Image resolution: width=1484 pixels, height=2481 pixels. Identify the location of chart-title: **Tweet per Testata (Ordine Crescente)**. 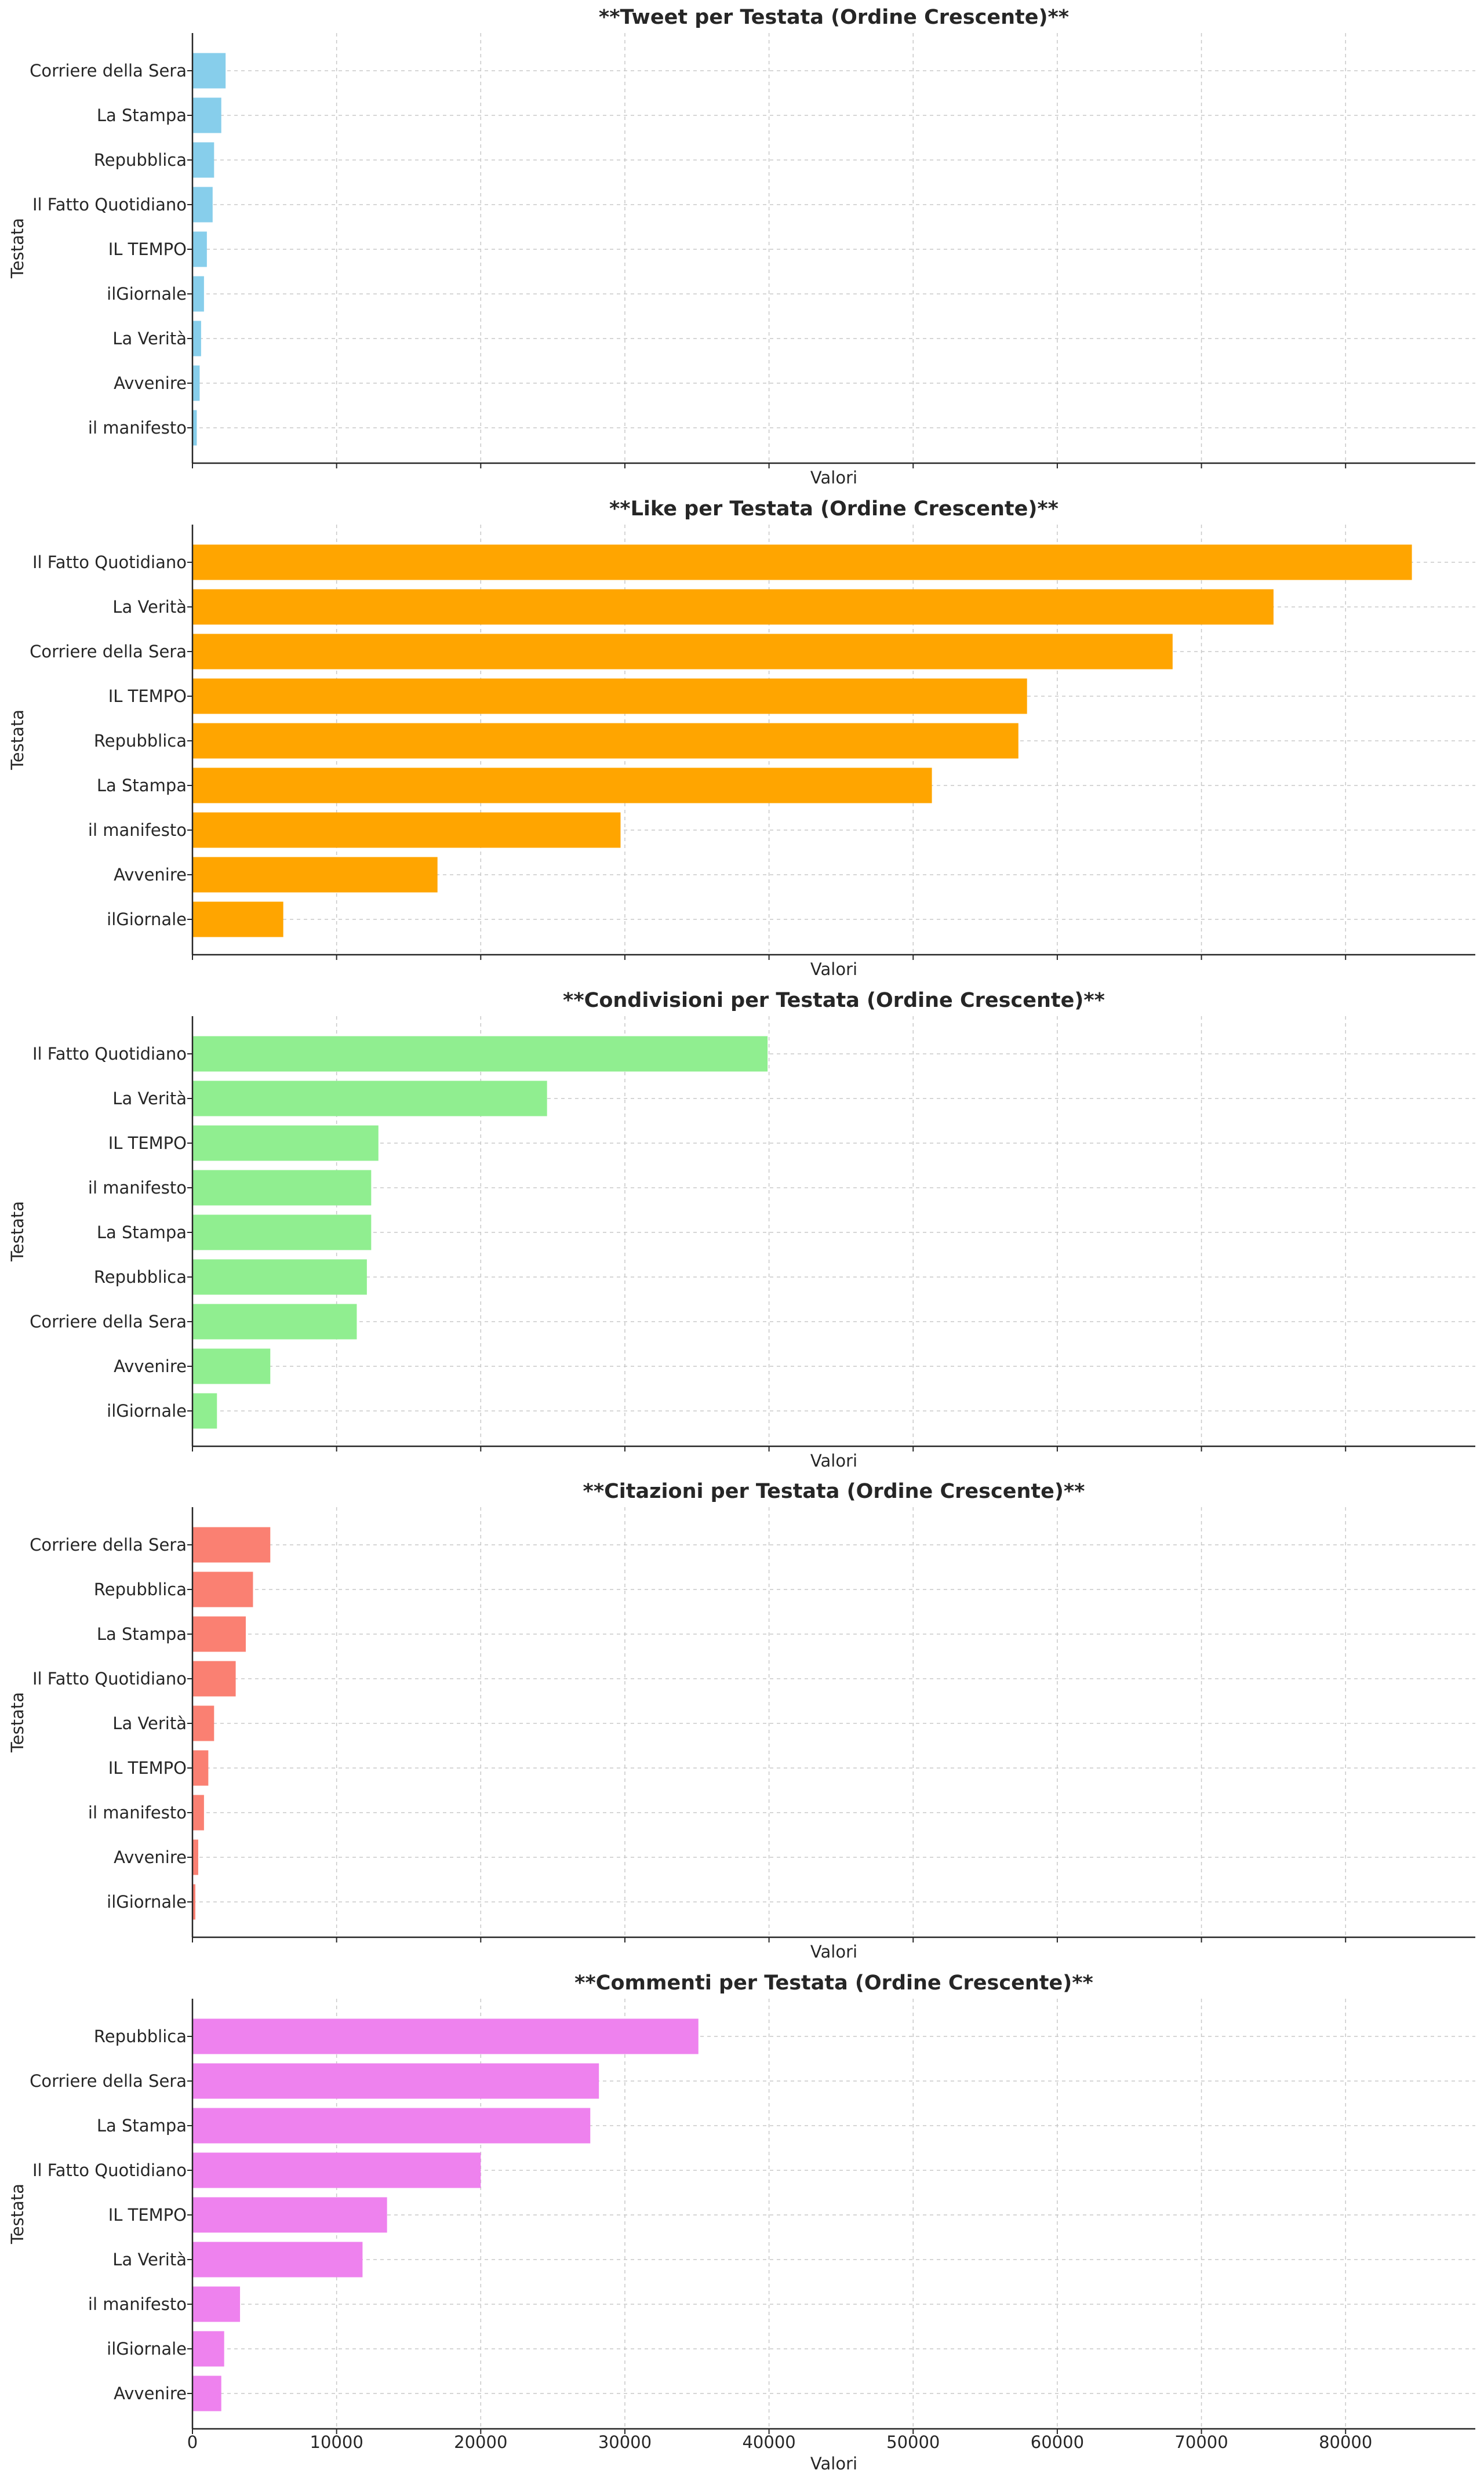
(834, 17).